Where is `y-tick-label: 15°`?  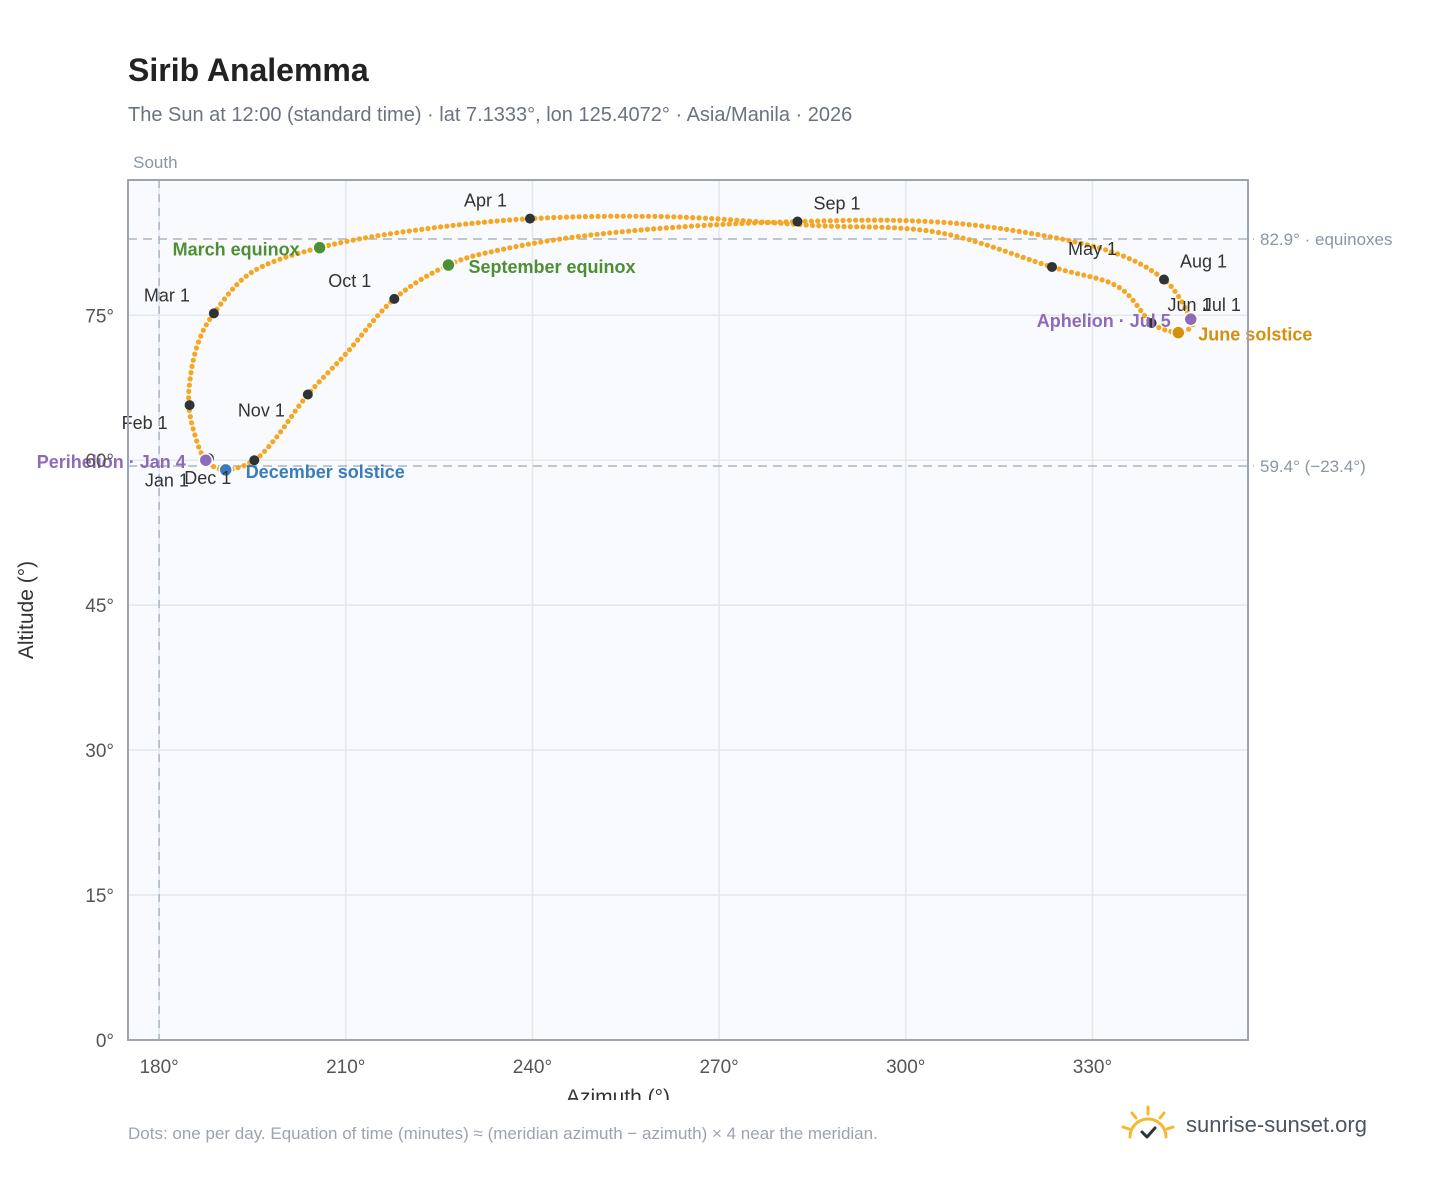
y-tick-label: 15° is located at coordinates (99, 896).